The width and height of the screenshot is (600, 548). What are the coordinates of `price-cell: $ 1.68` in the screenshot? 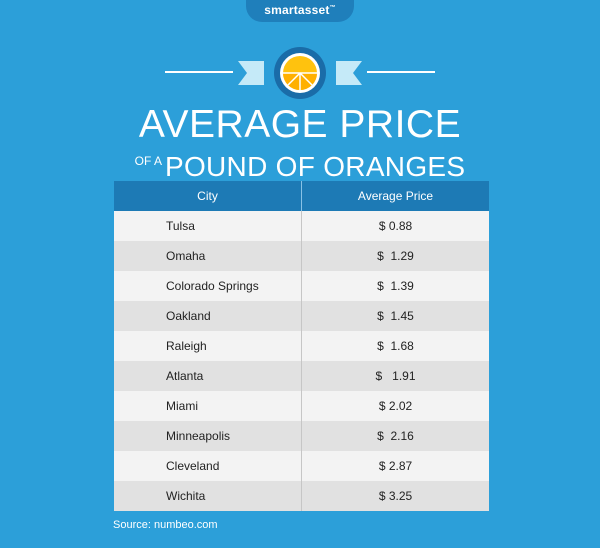 It's located at (395, 346).